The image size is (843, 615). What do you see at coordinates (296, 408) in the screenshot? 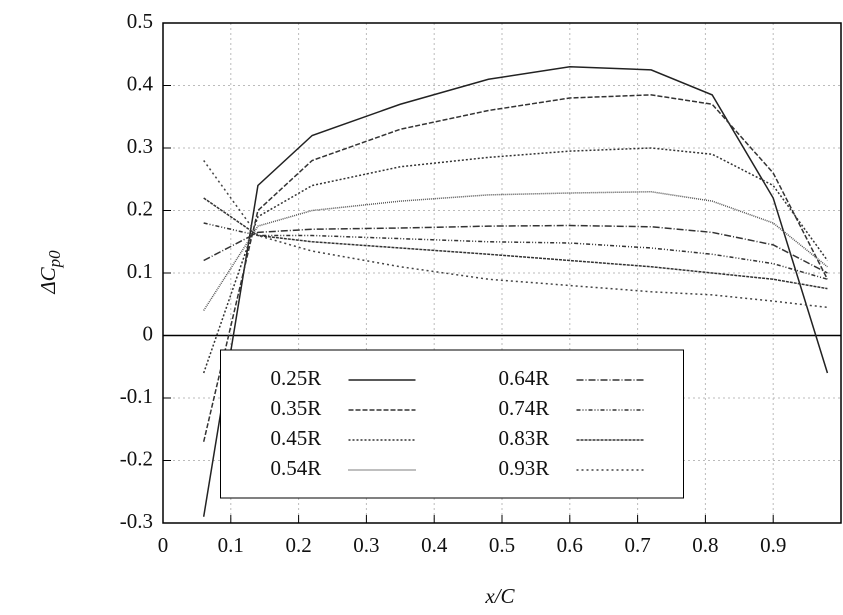
I see `legend-label: 0.35R` at bounding box center [296, 408].